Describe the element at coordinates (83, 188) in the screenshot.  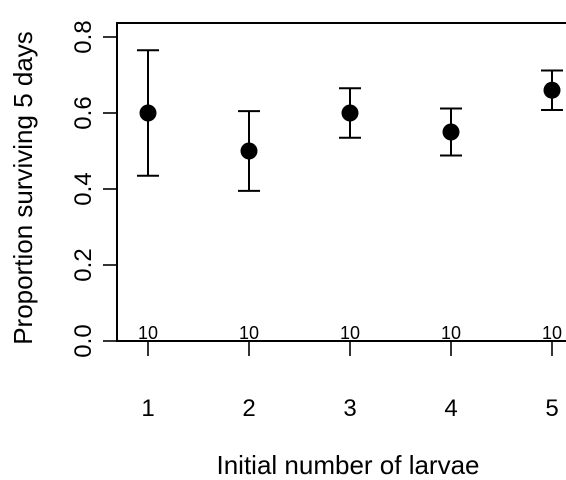
I see `y-tick-label: 0.4` at that location.